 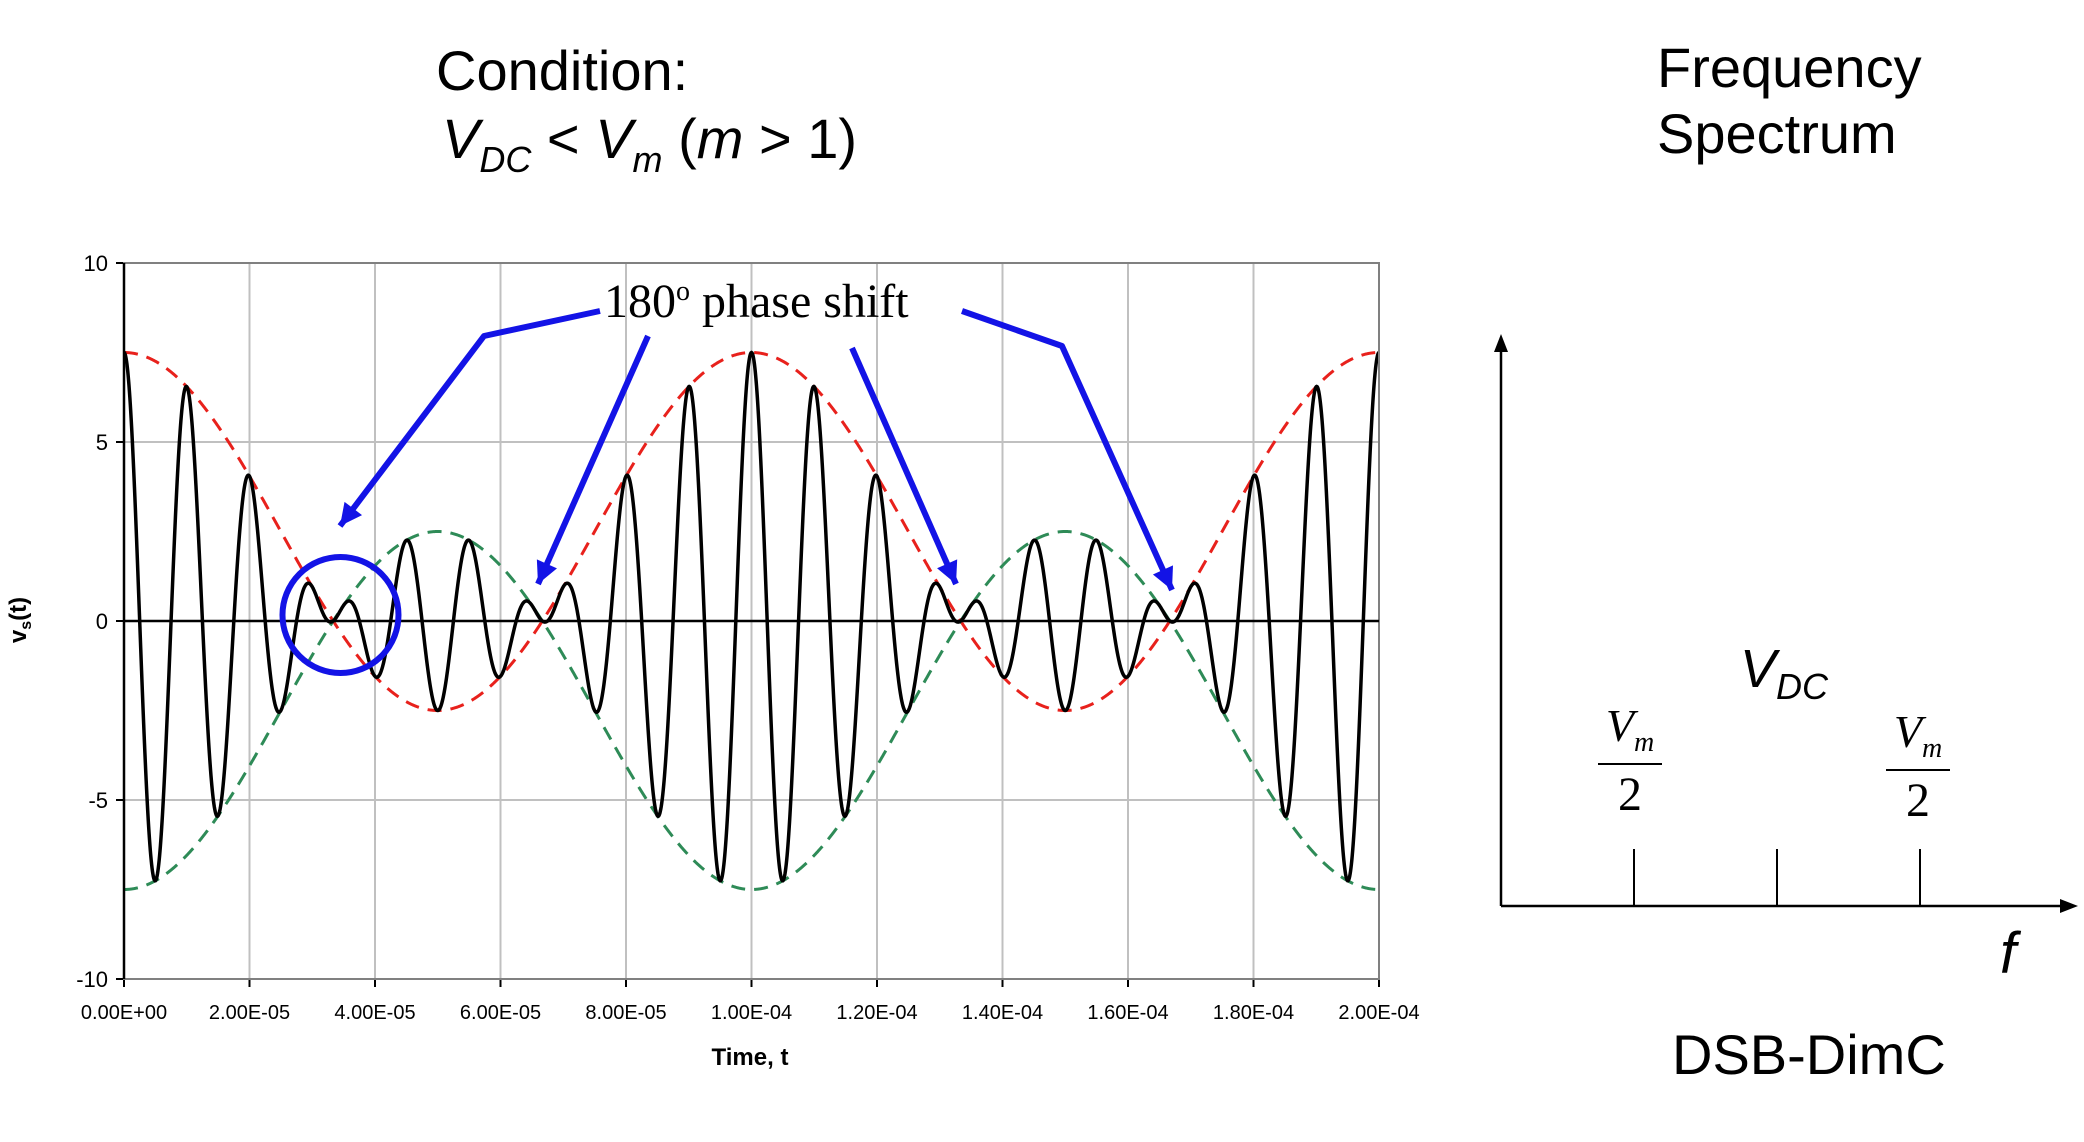 What do you see at coordinates (249, 1013) in the screenshot?
I see `x-tick-label: 2.00E-05` at bounding box center [249, 1013].